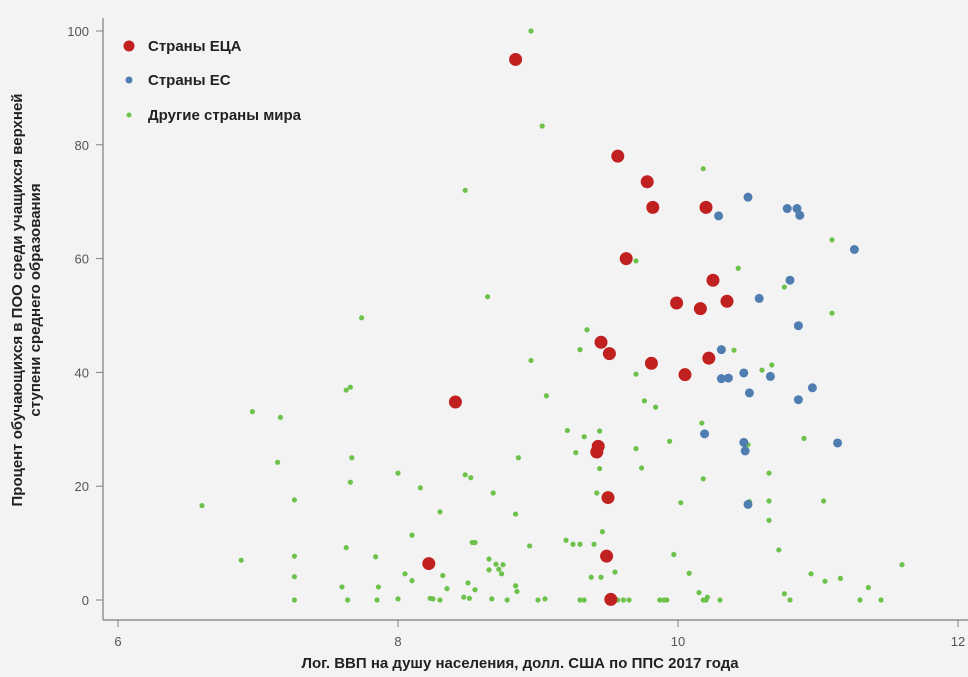  I want to click on x-tick-label: 8, so click(397, 641).